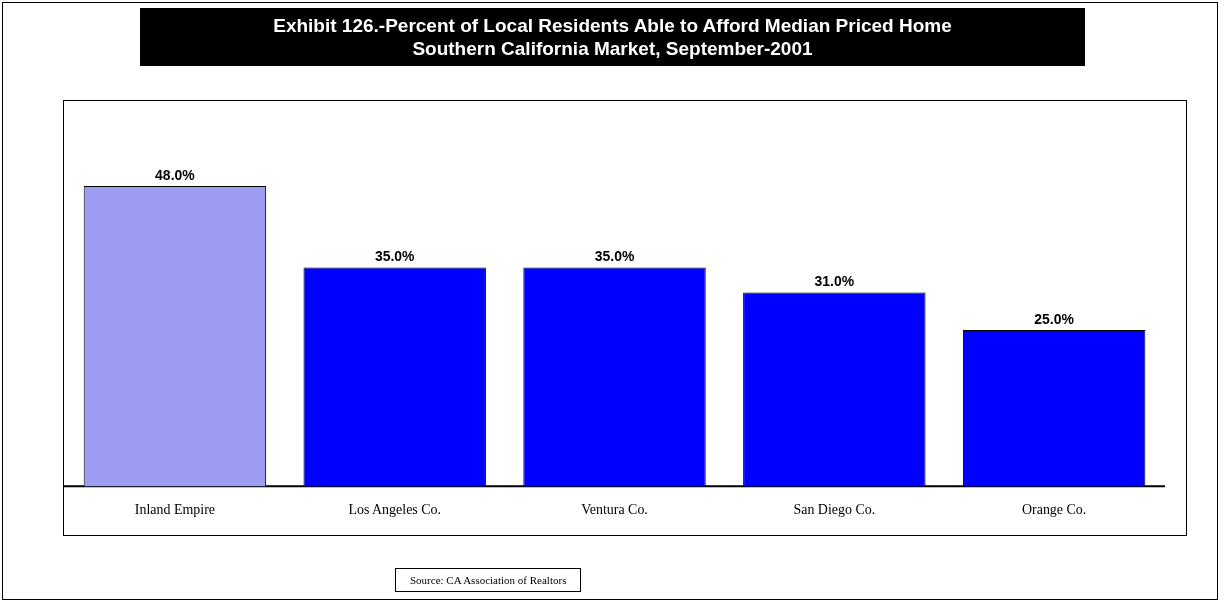 The image size is (1225, 604). I want to click on chart-title: Exhibit 126.-Percent of Local Residents Able to Afford Median Priced Home Southern California Market, September-2001, so click(612, 37).